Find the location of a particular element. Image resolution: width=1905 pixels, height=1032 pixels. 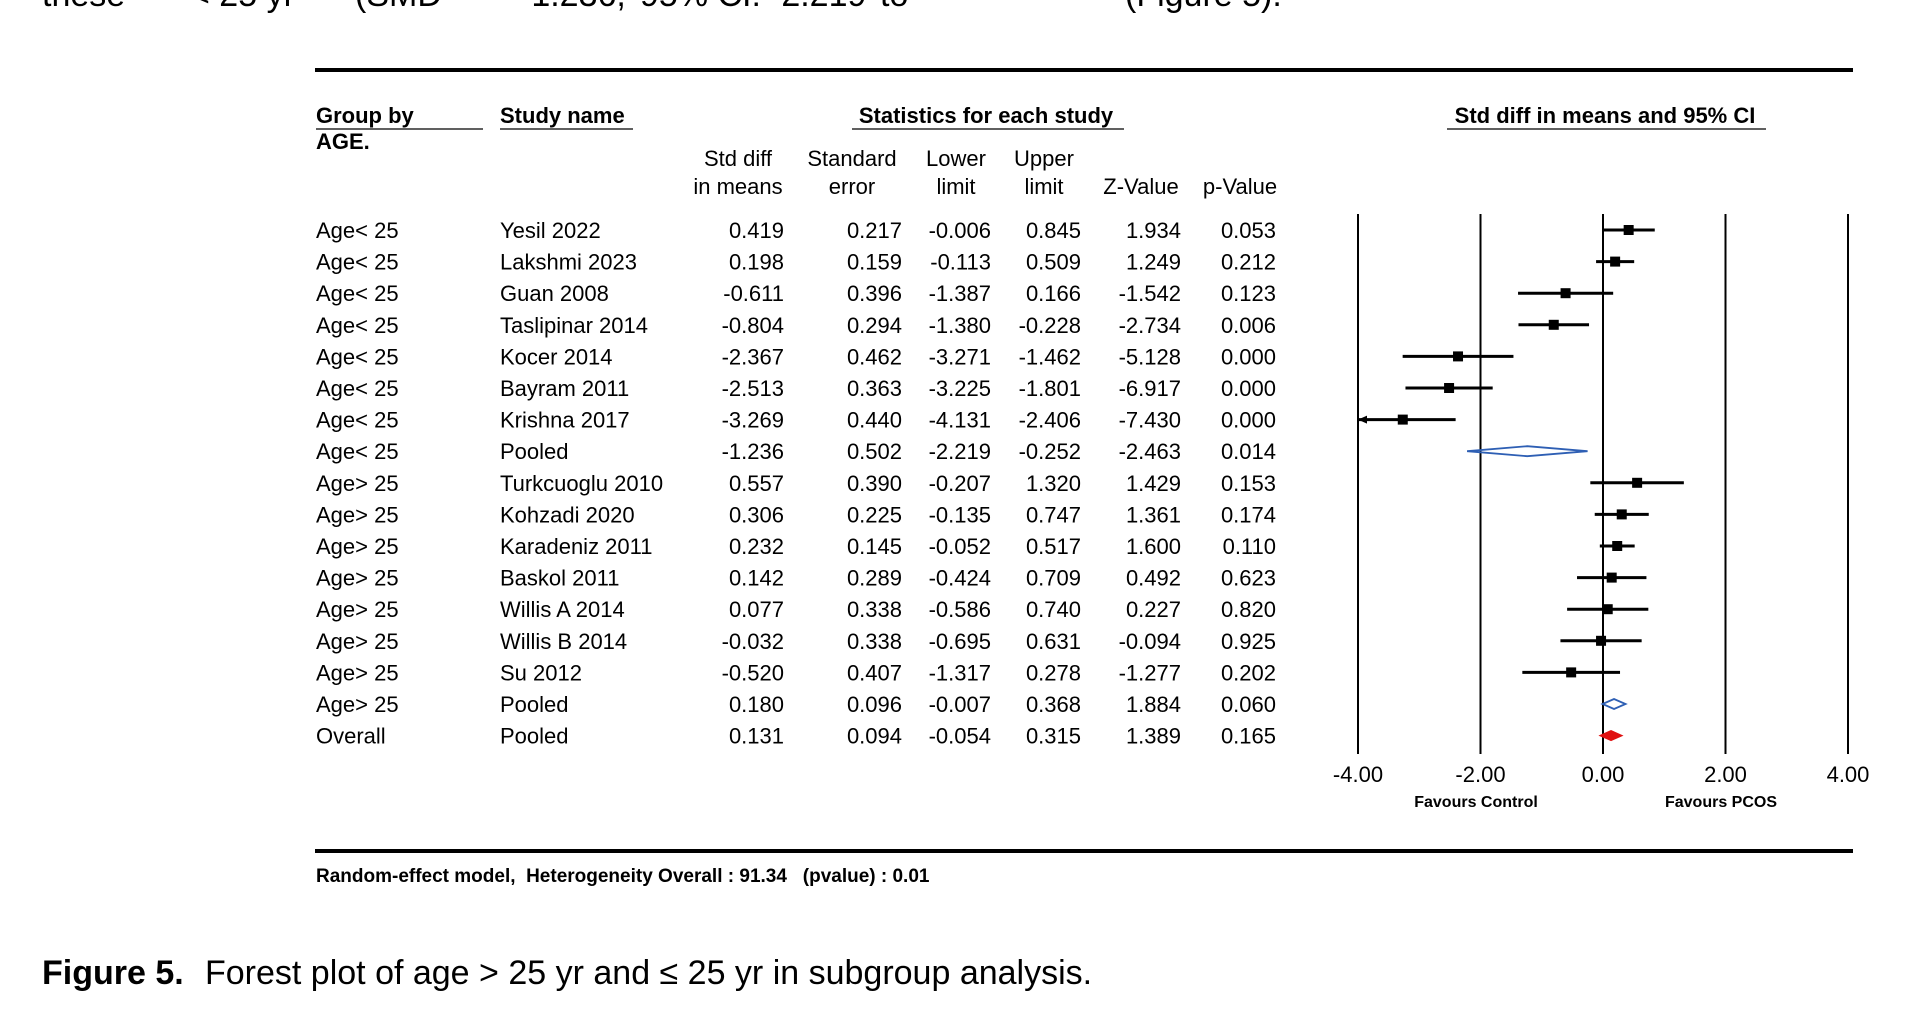

cell-upper: 0.278 is located at coordinates (1053, 672).